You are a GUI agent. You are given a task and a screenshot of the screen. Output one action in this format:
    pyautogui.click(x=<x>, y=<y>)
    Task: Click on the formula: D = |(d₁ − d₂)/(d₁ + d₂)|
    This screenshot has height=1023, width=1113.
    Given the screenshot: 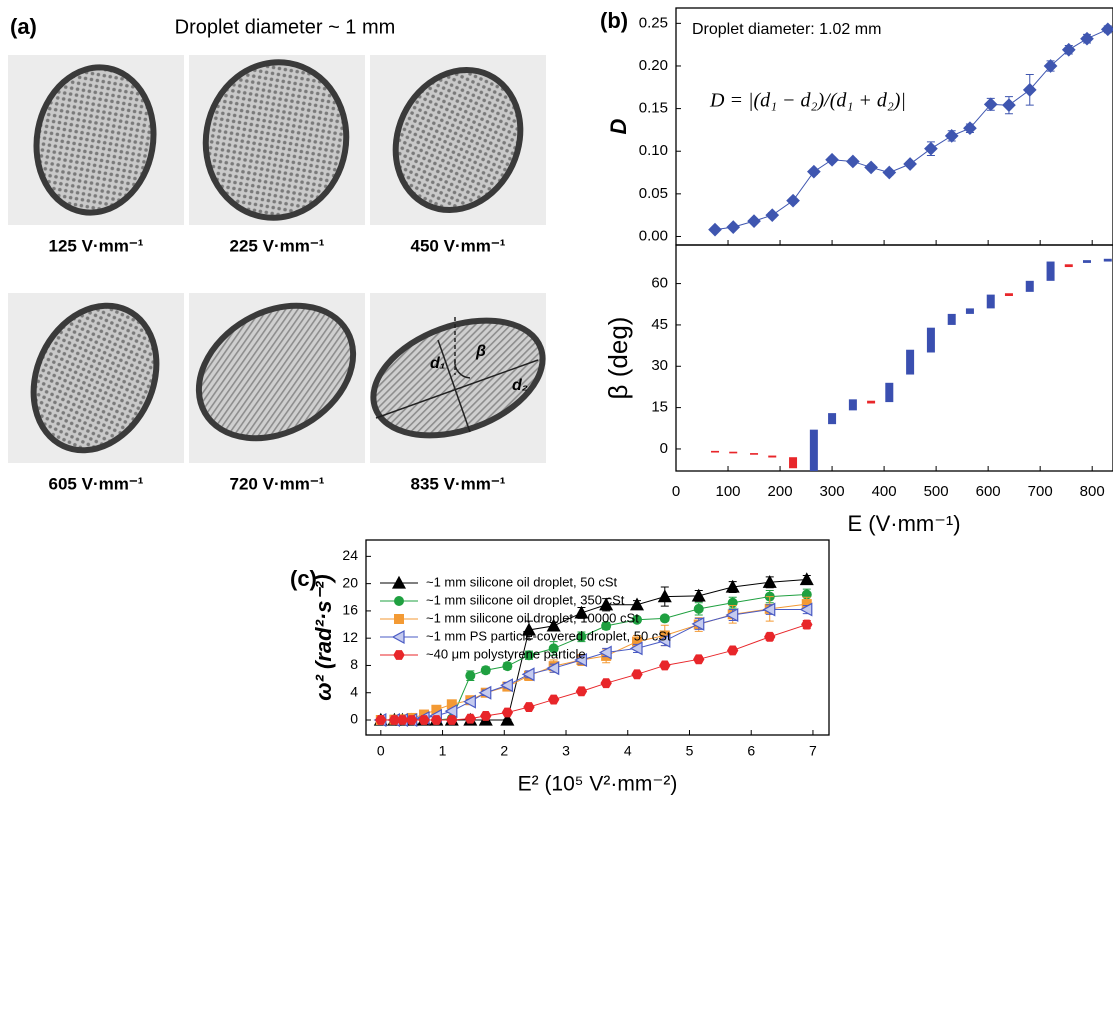 What is the action you would take?
    pyautogui.click(x=807, y=101)
    